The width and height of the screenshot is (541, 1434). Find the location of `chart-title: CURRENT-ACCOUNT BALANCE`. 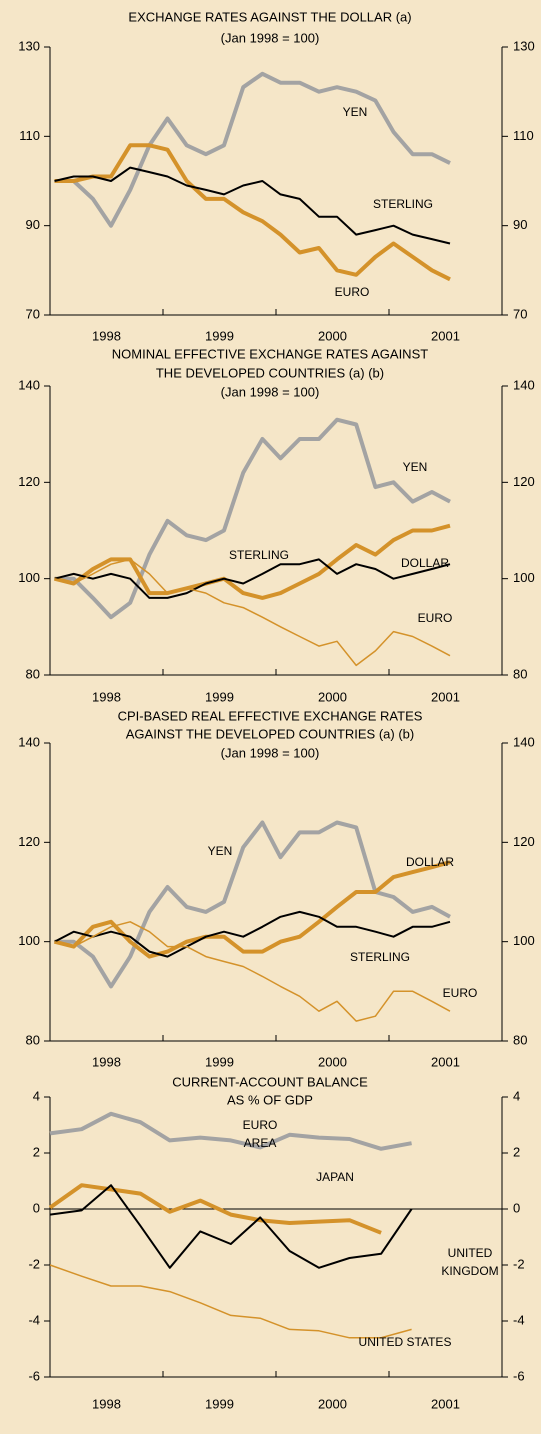

chart-title: CURRENT-ACCOUNT BALANCE is located at coordinates (270, 1081).